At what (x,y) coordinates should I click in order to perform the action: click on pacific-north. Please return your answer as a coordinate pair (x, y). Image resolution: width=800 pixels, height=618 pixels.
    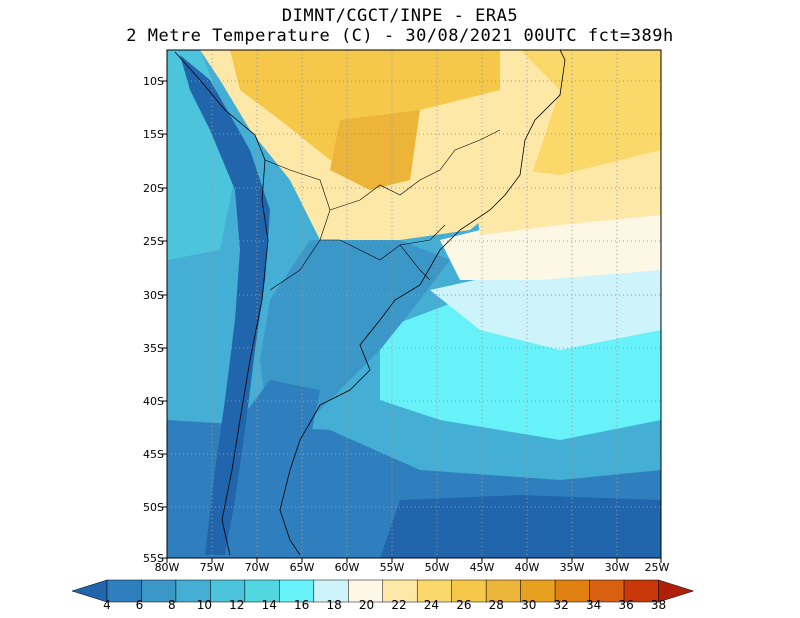
    Looking at the image, I should click on (203, 155).